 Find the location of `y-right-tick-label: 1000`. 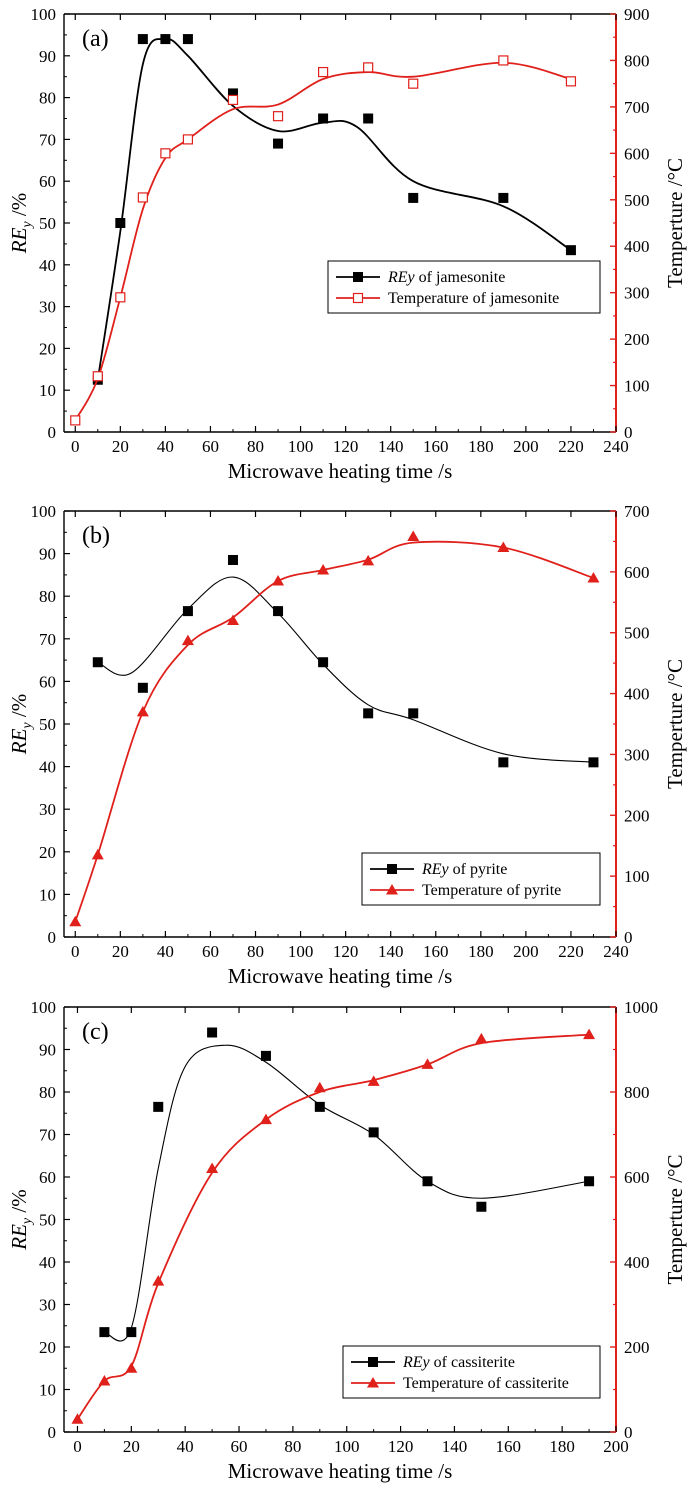

y-right-tick-label: 1000 is located at coordinates (641, 1007).